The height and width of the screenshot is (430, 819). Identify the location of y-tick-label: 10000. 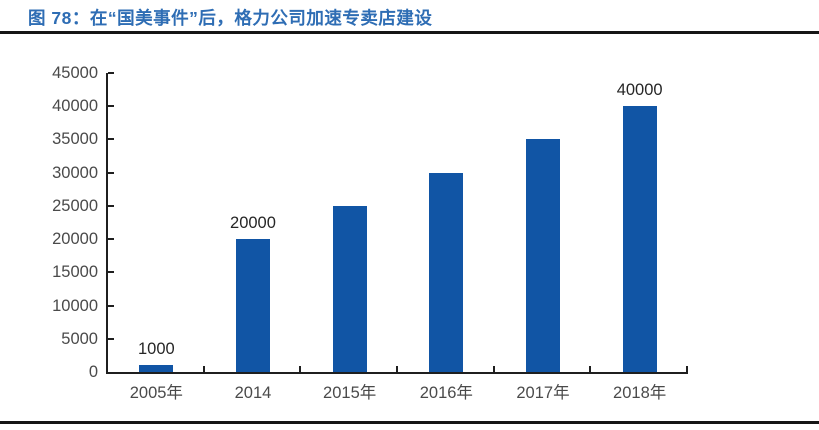
(75, 305).